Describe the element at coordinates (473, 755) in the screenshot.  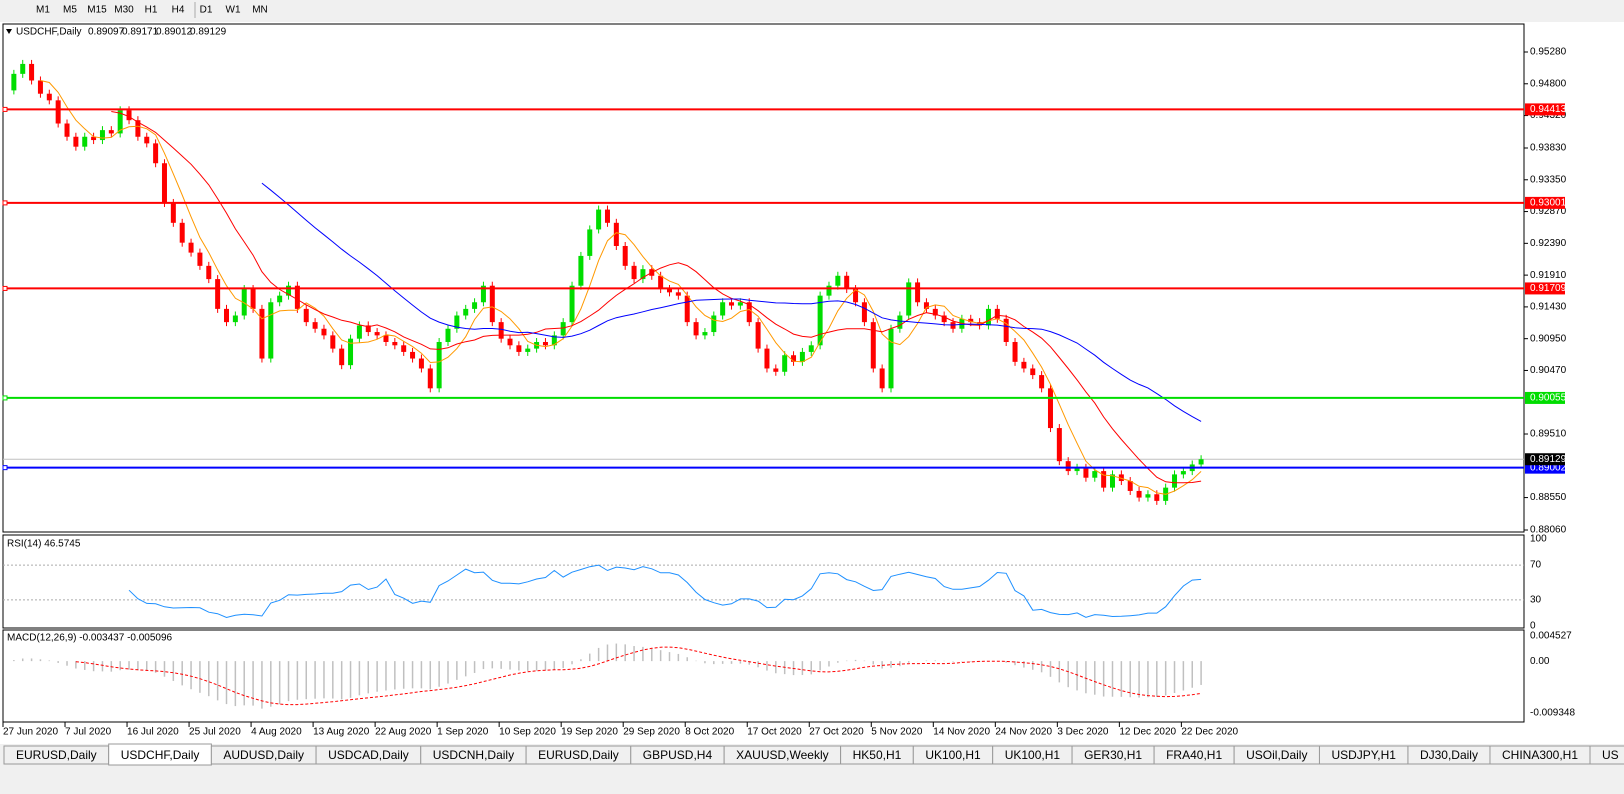
I see `tab-label: USDCNH,Daily` at that location.